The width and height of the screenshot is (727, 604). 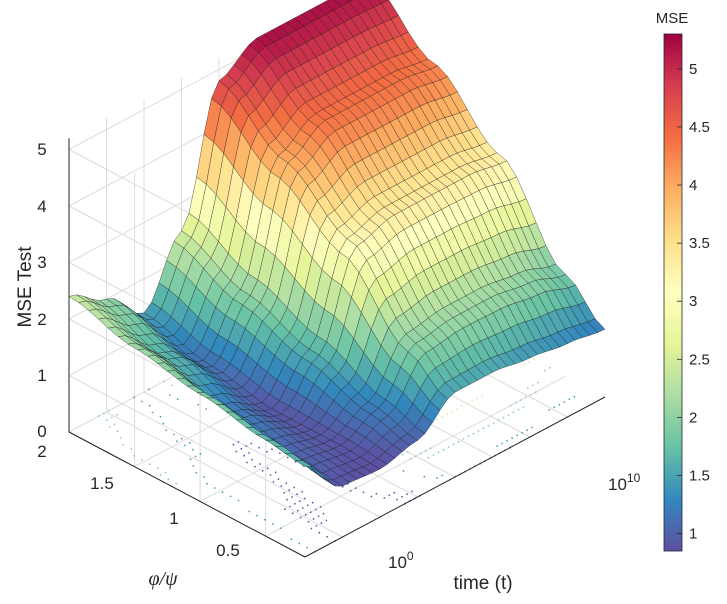 What do you see at coordinates (383, 2) in the screenshot?
I see `surface-patch` at bounding box center [383, 2].